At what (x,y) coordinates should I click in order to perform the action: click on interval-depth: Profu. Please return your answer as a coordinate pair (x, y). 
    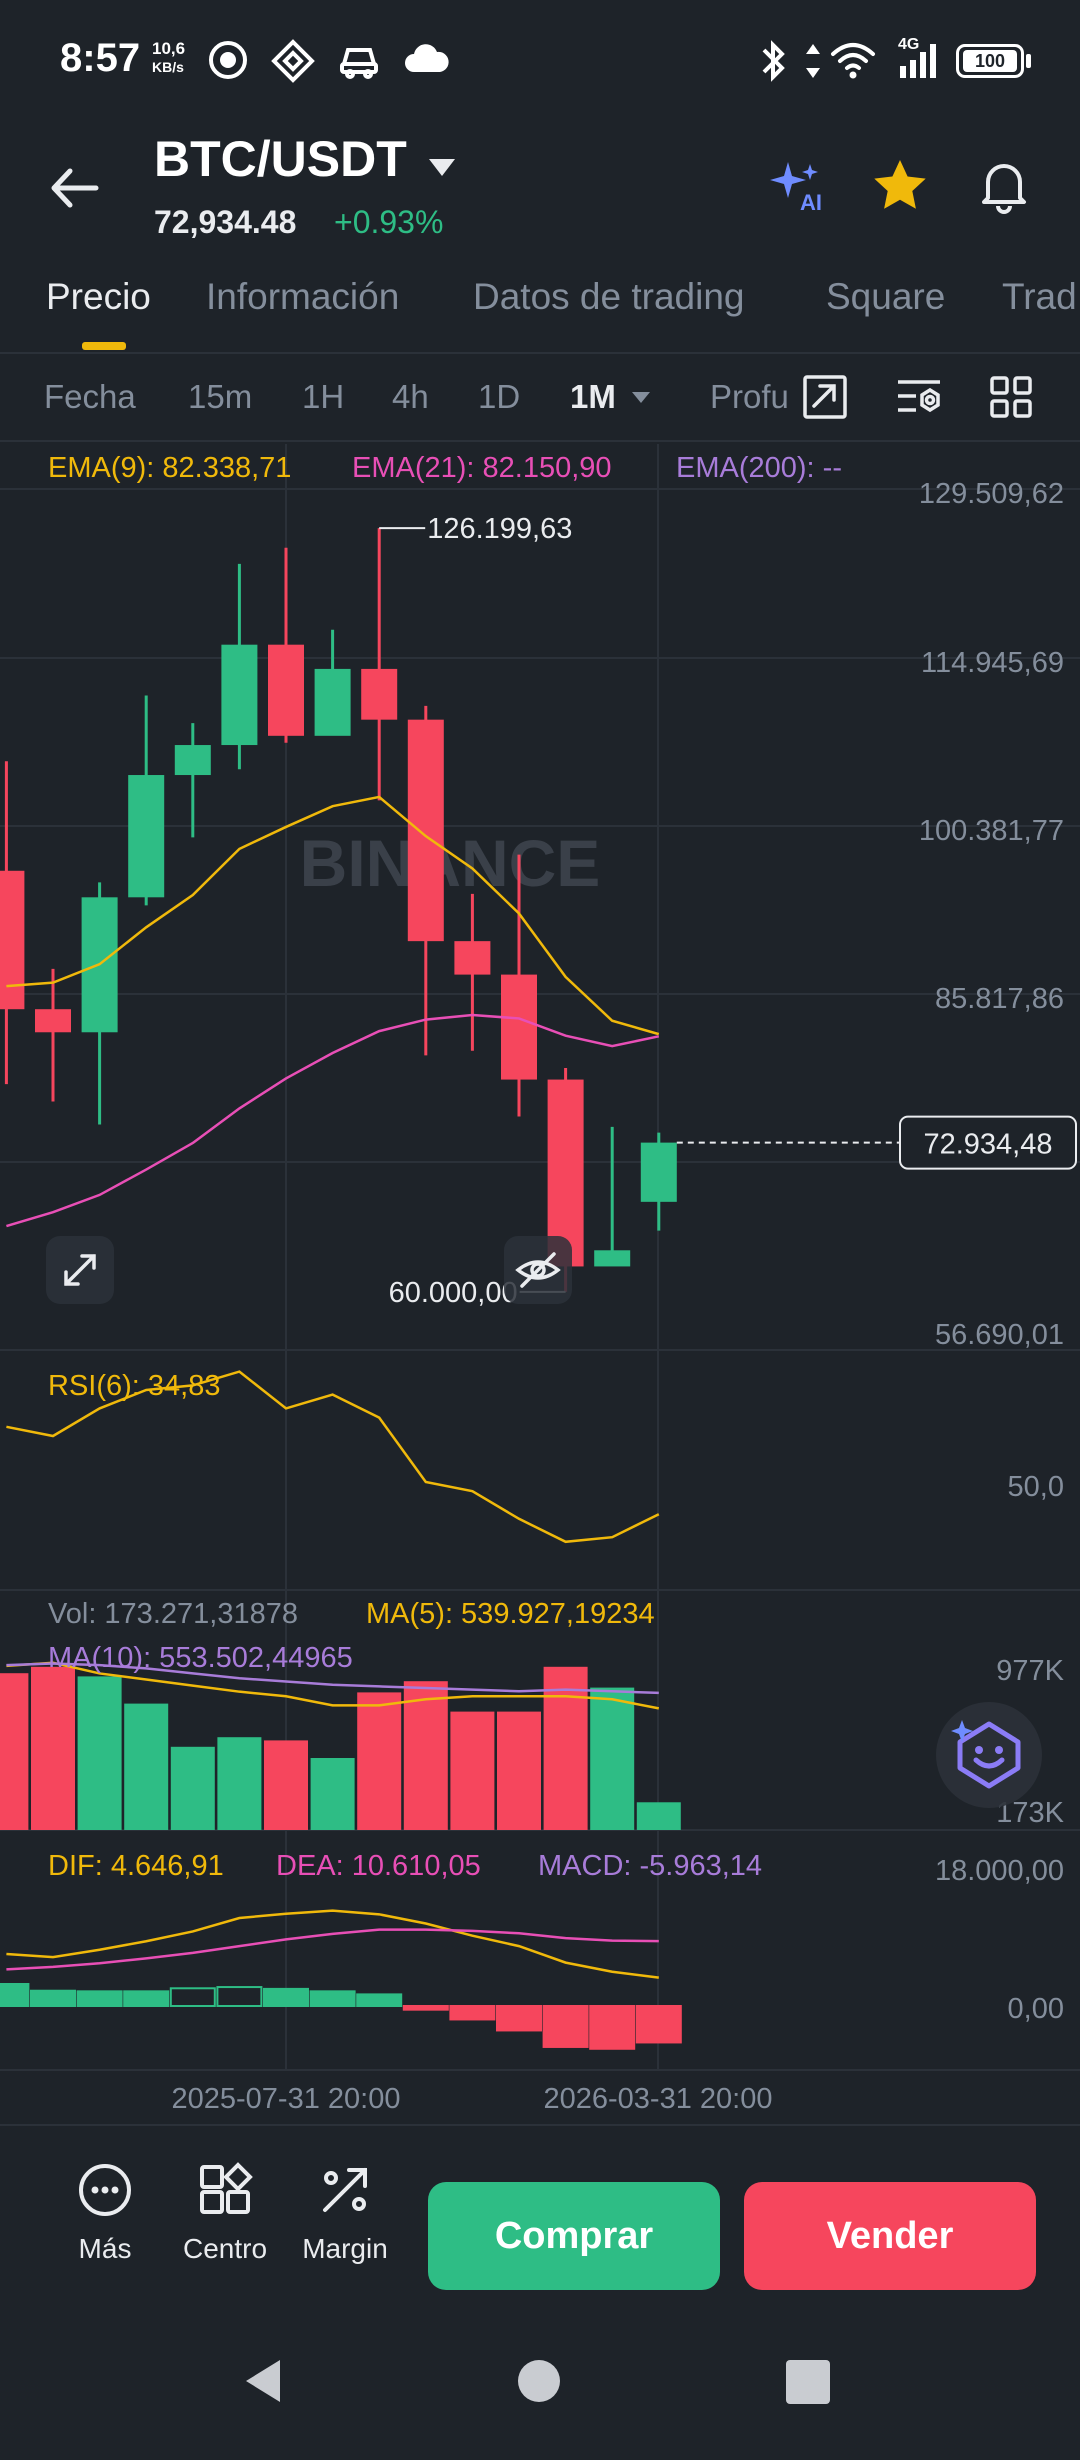
    Looking at the image, I should click on (749, 396).